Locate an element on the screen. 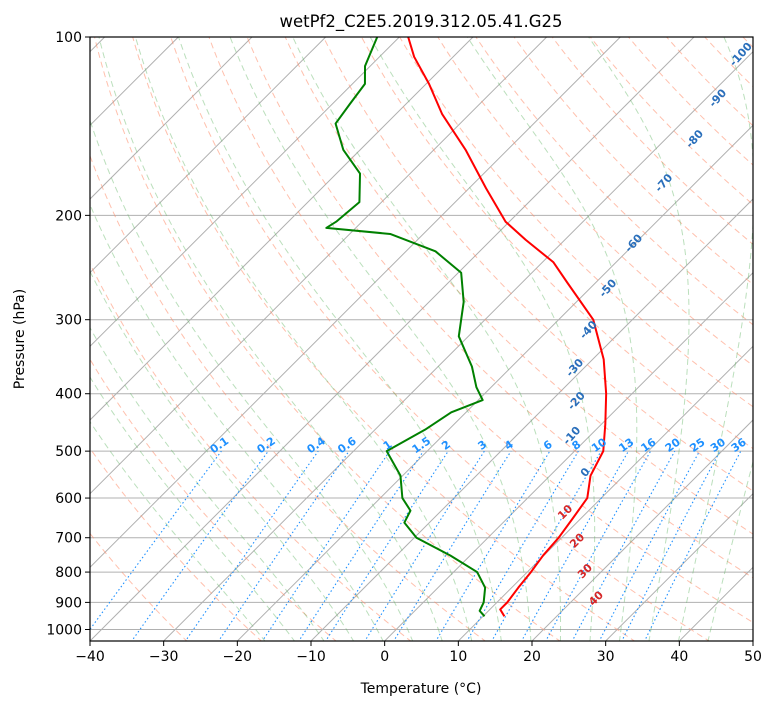 This screenshot has width=775, height=708. mixing-ratio-label: 0.4 is located at coordinates (317, 445).